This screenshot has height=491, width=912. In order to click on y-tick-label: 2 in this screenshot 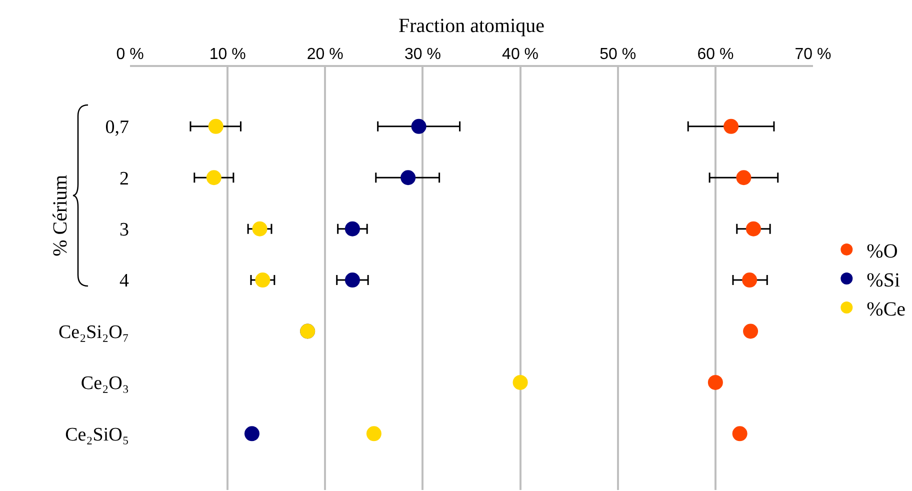, I will do `click(124, 179)`.